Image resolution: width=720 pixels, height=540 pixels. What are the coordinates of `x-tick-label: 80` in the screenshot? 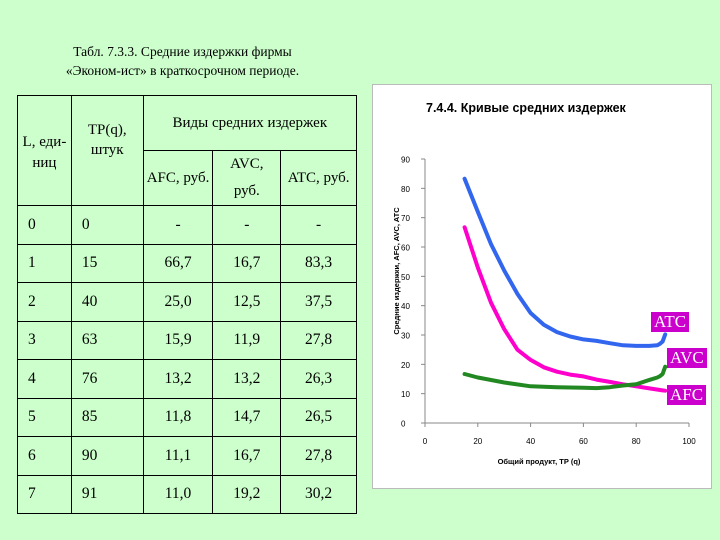 It's located at (636, 441).